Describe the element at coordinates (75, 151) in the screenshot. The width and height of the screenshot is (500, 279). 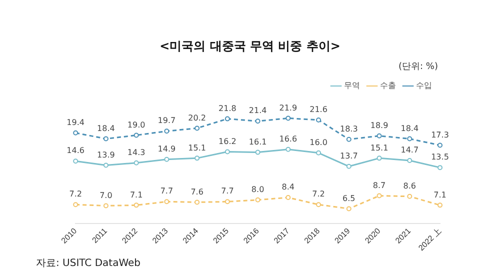
I see `data-label: 14.6` at that location.